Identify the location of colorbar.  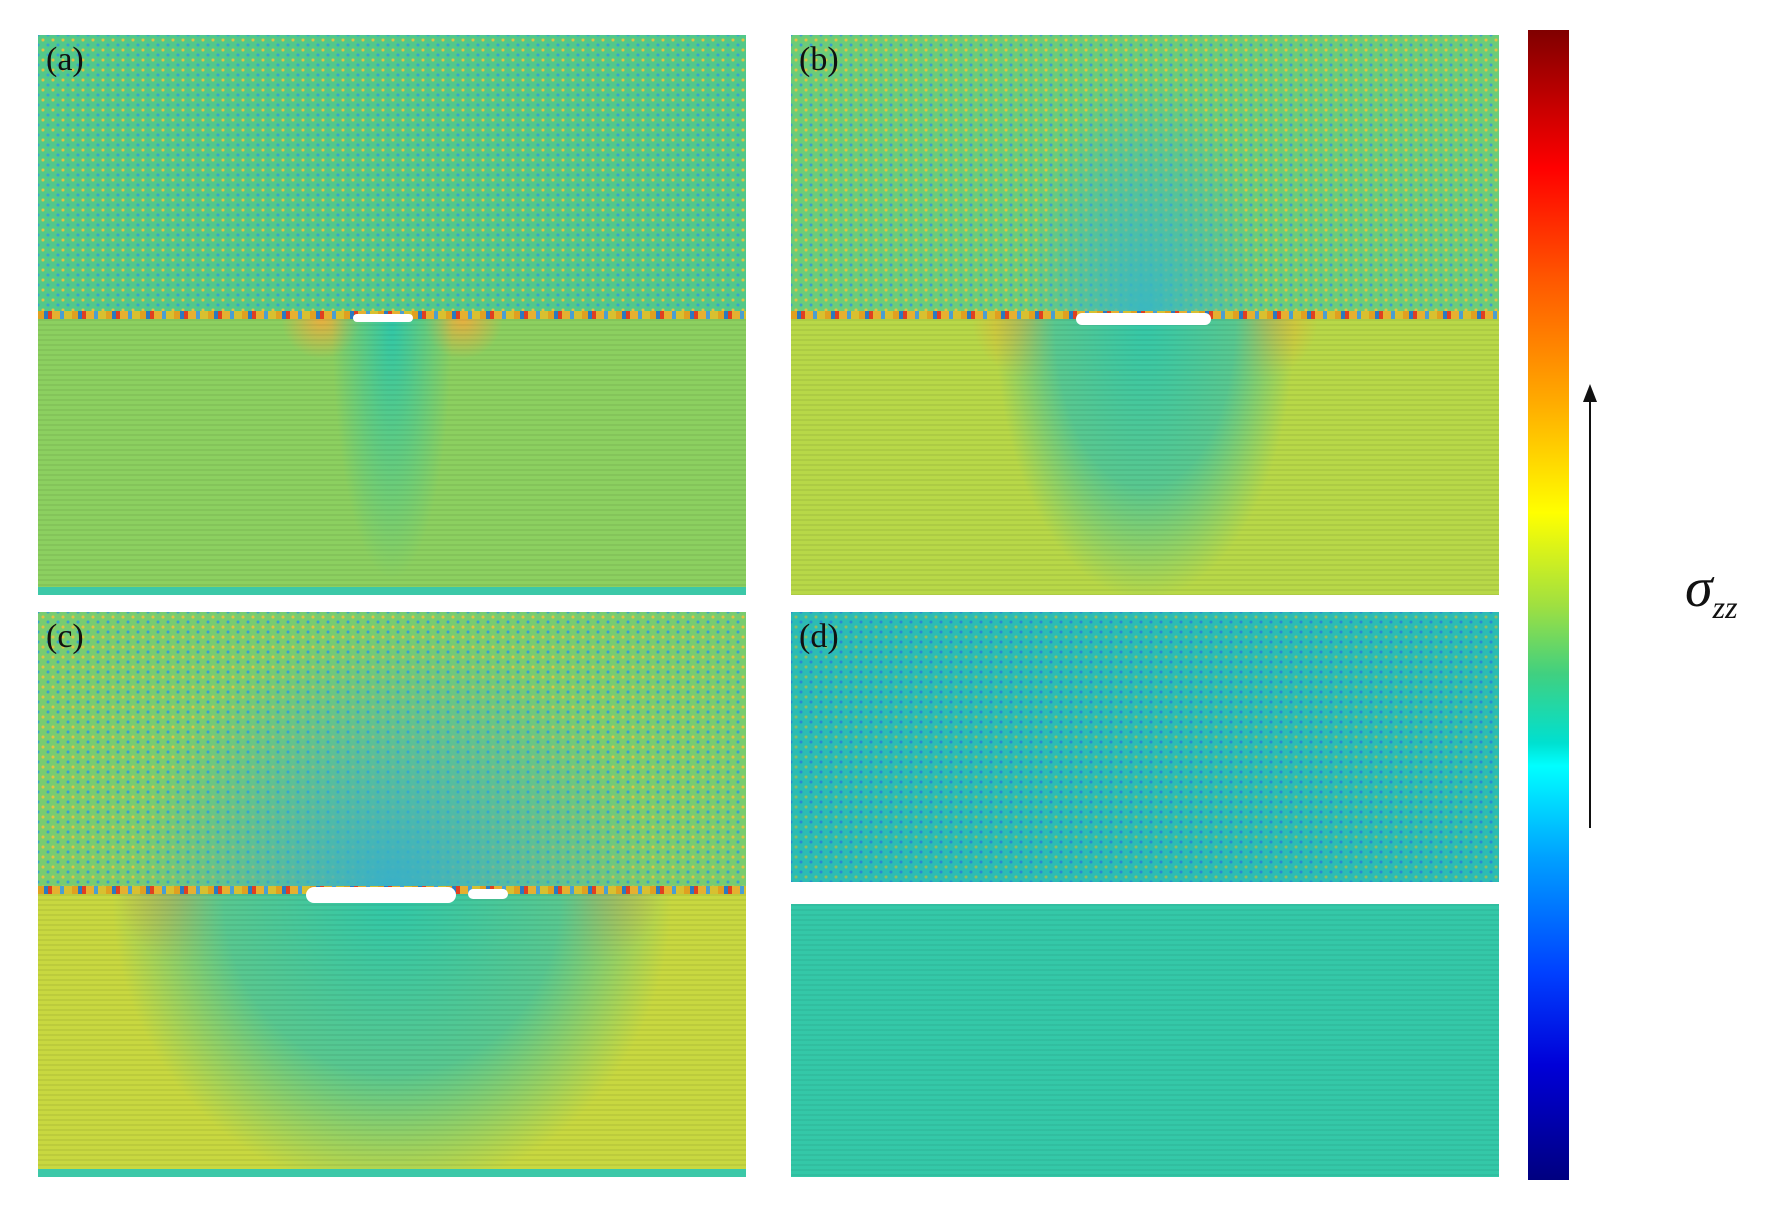
(1548, 605).